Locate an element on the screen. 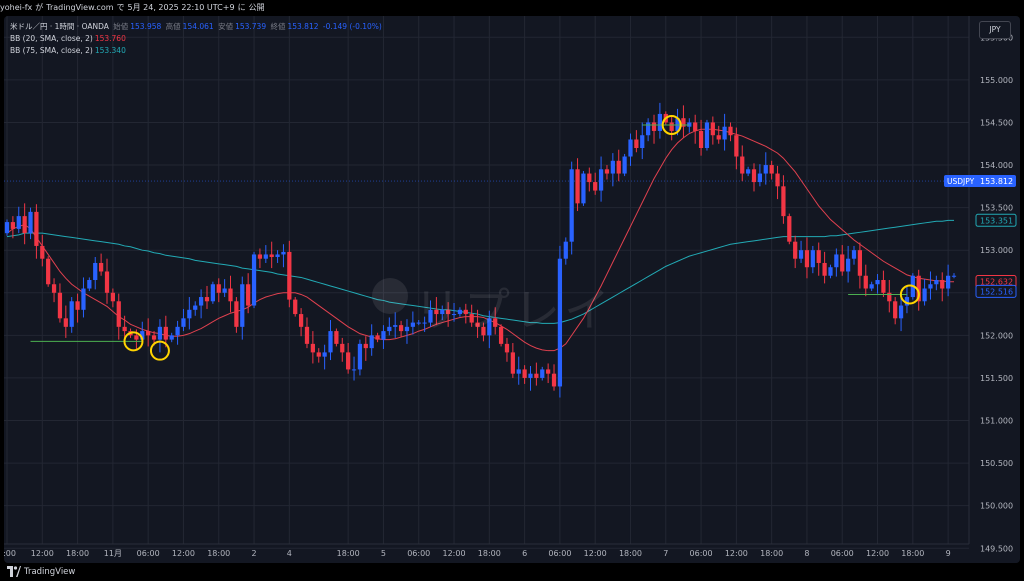  tradingview-brand: TradingView is located at coordinates (50, 572).